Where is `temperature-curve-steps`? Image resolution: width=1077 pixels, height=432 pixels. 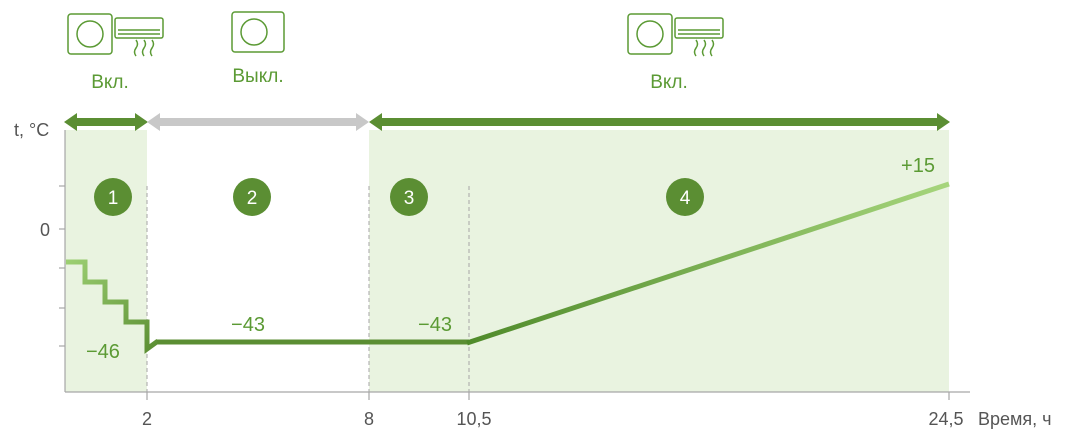 temperature-curve-steps is located at coordinates (113, 306).